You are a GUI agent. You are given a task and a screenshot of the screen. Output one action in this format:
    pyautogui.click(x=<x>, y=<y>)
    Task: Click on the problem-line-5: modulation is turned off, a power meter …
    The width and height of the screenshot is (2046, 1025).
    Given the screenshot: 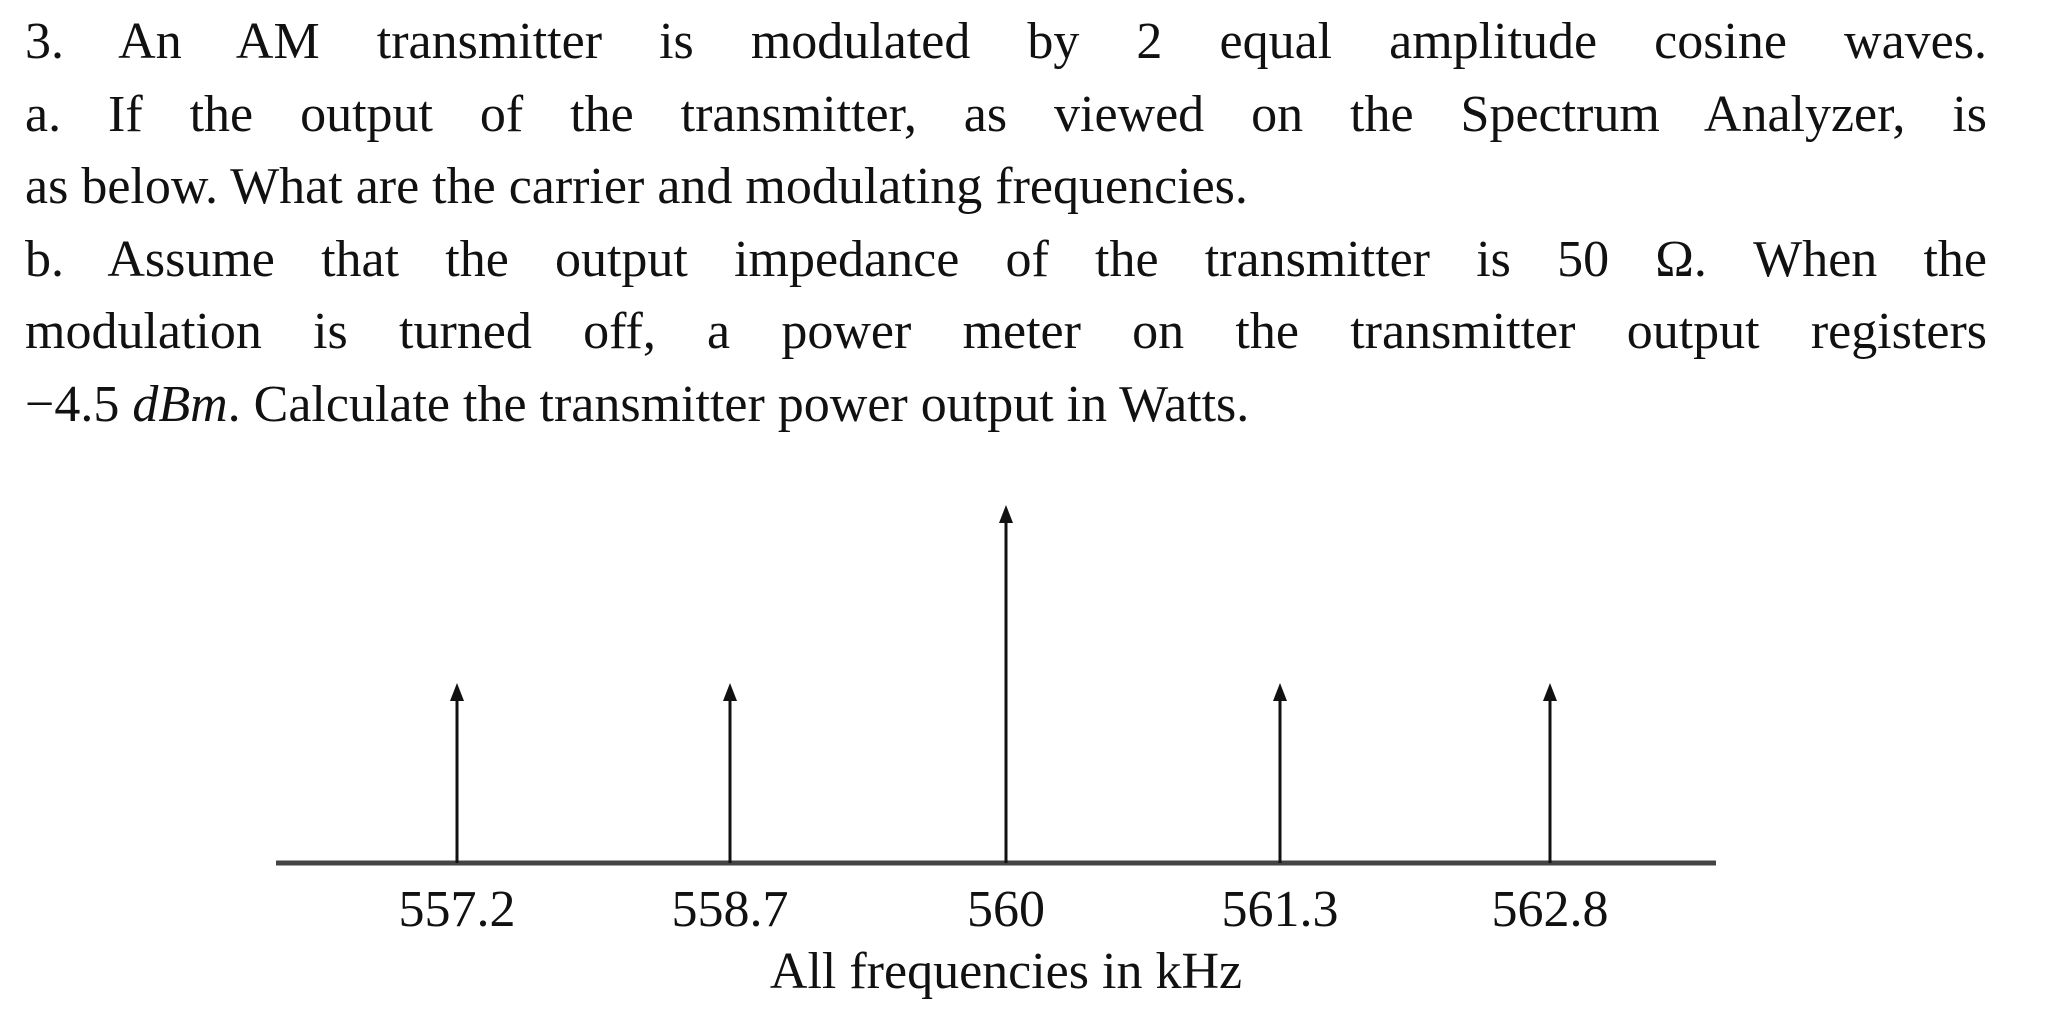 What is the action you would take?
    pyautogui.click(x=1006, y=331)
    